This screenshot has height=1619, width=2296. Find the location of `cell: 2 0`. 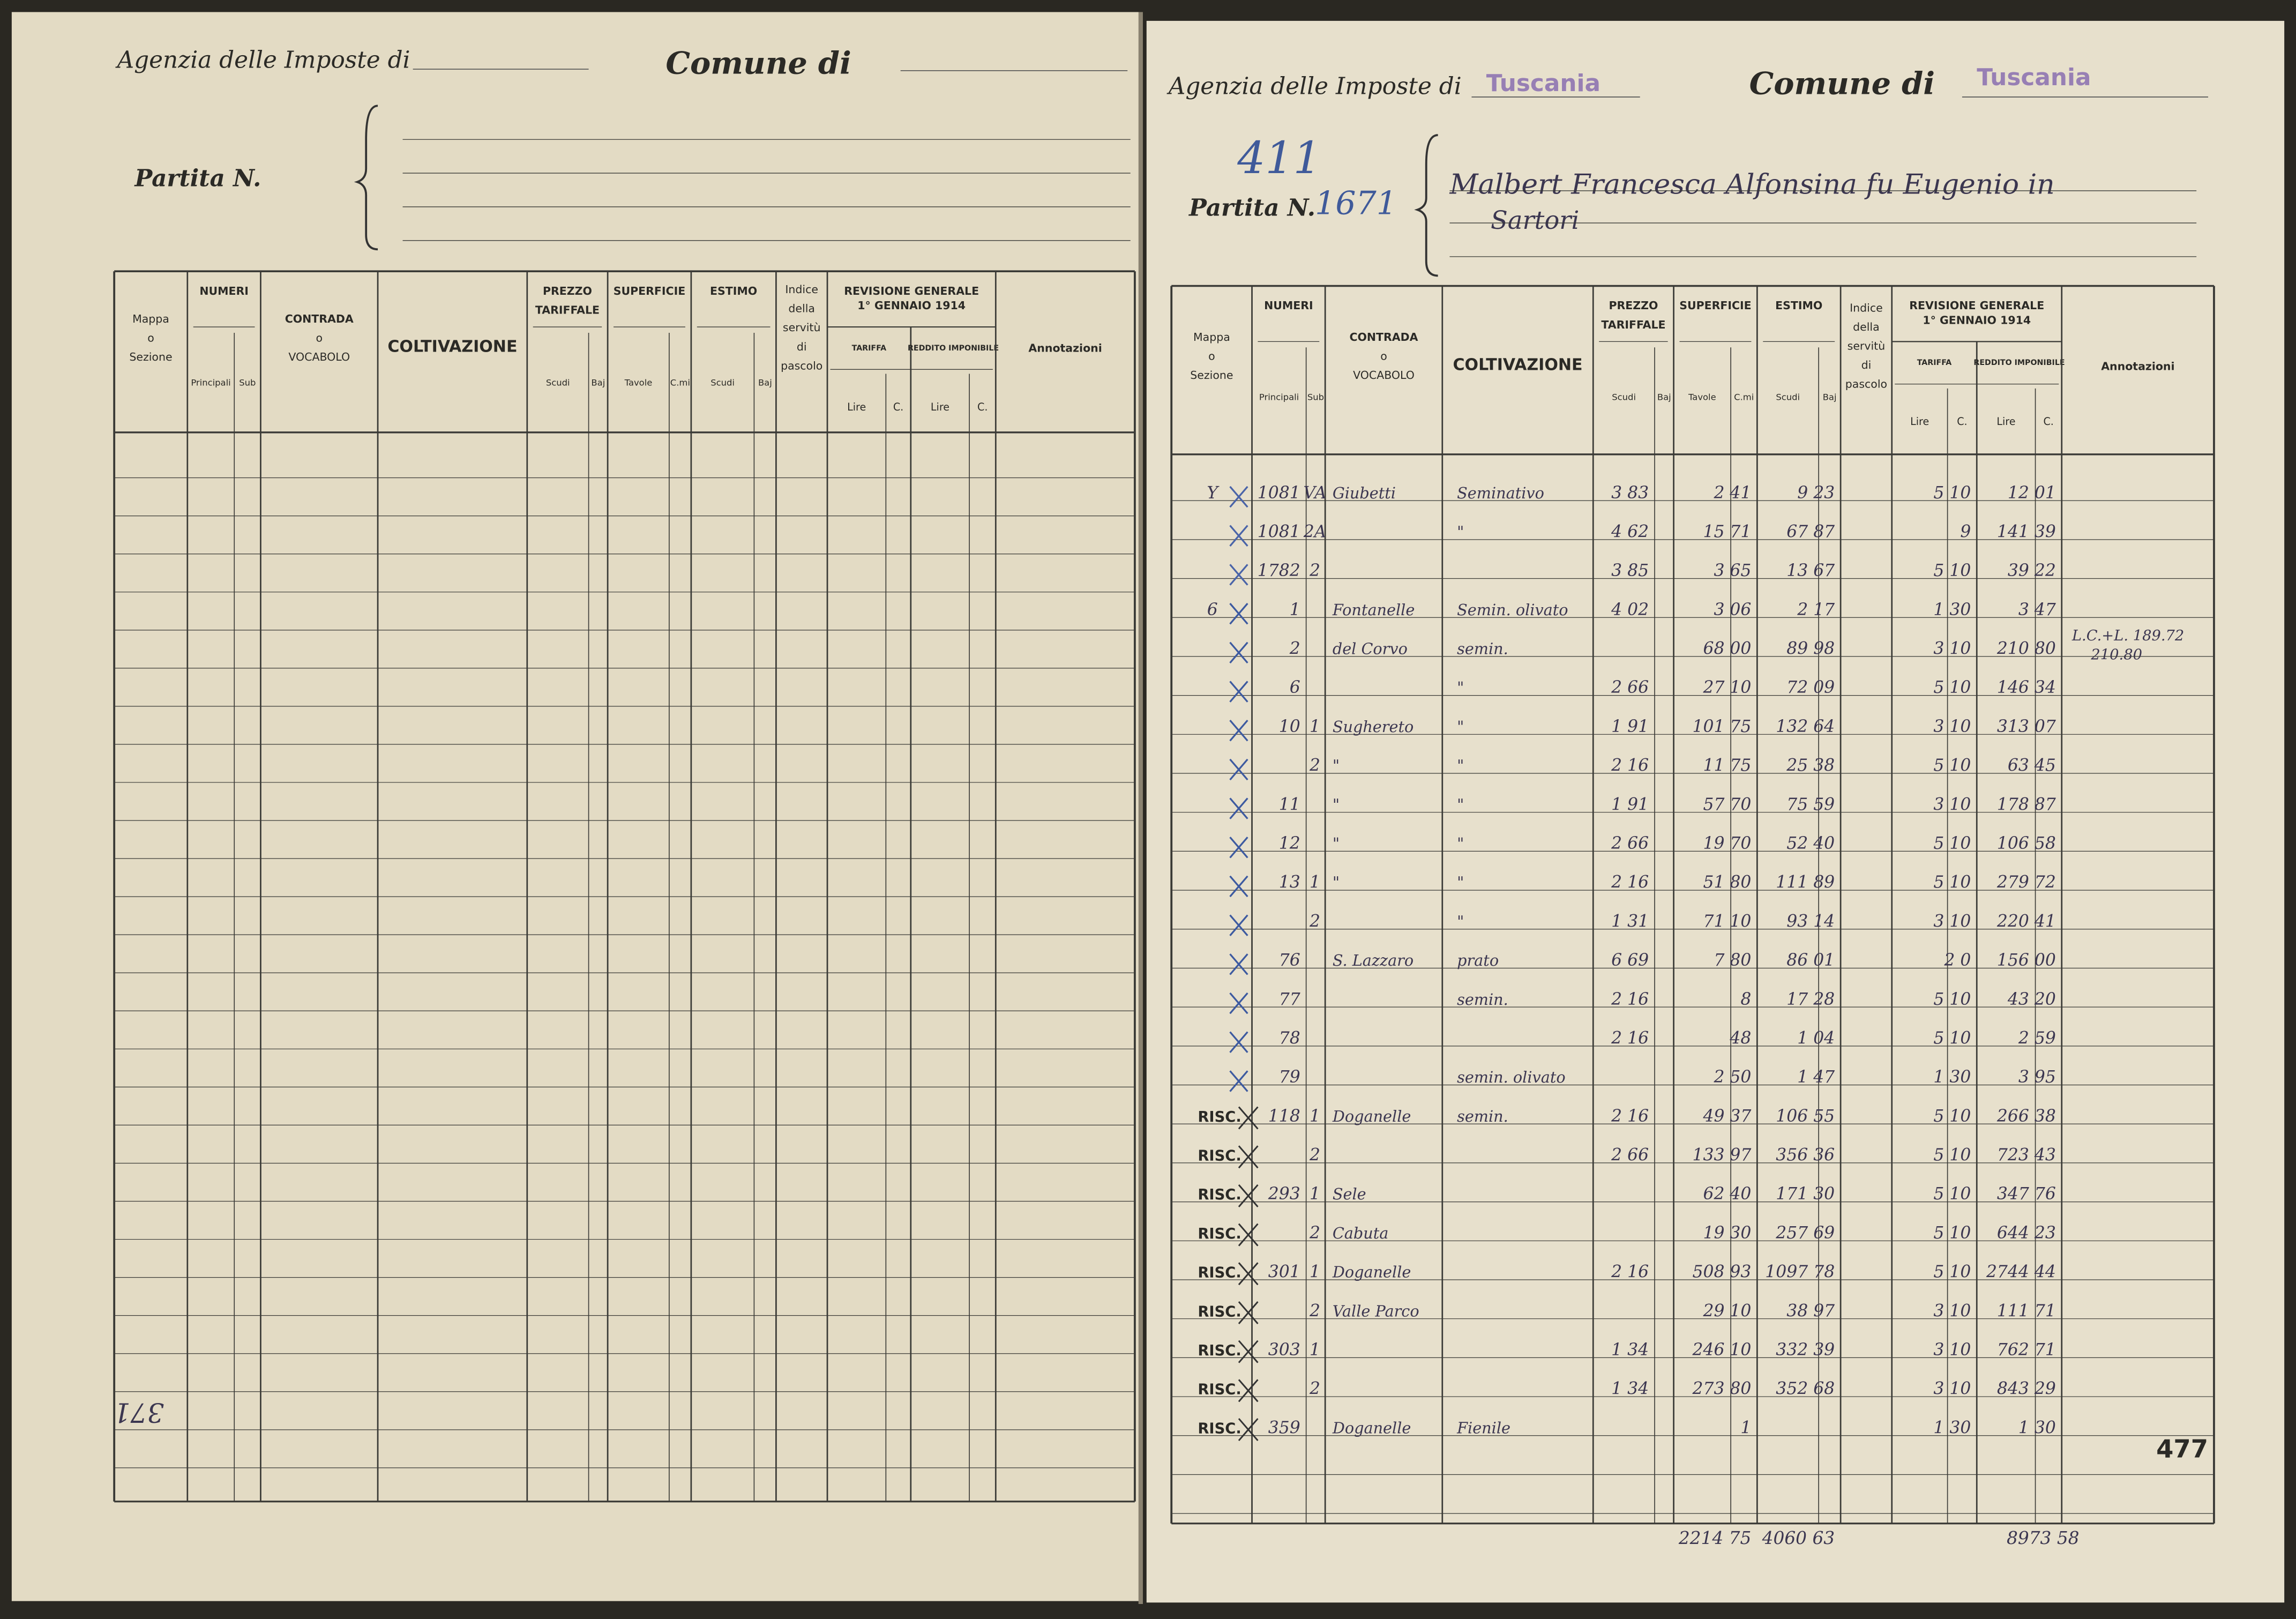

cell: 2 0 is located at coordinates (1957, 961).